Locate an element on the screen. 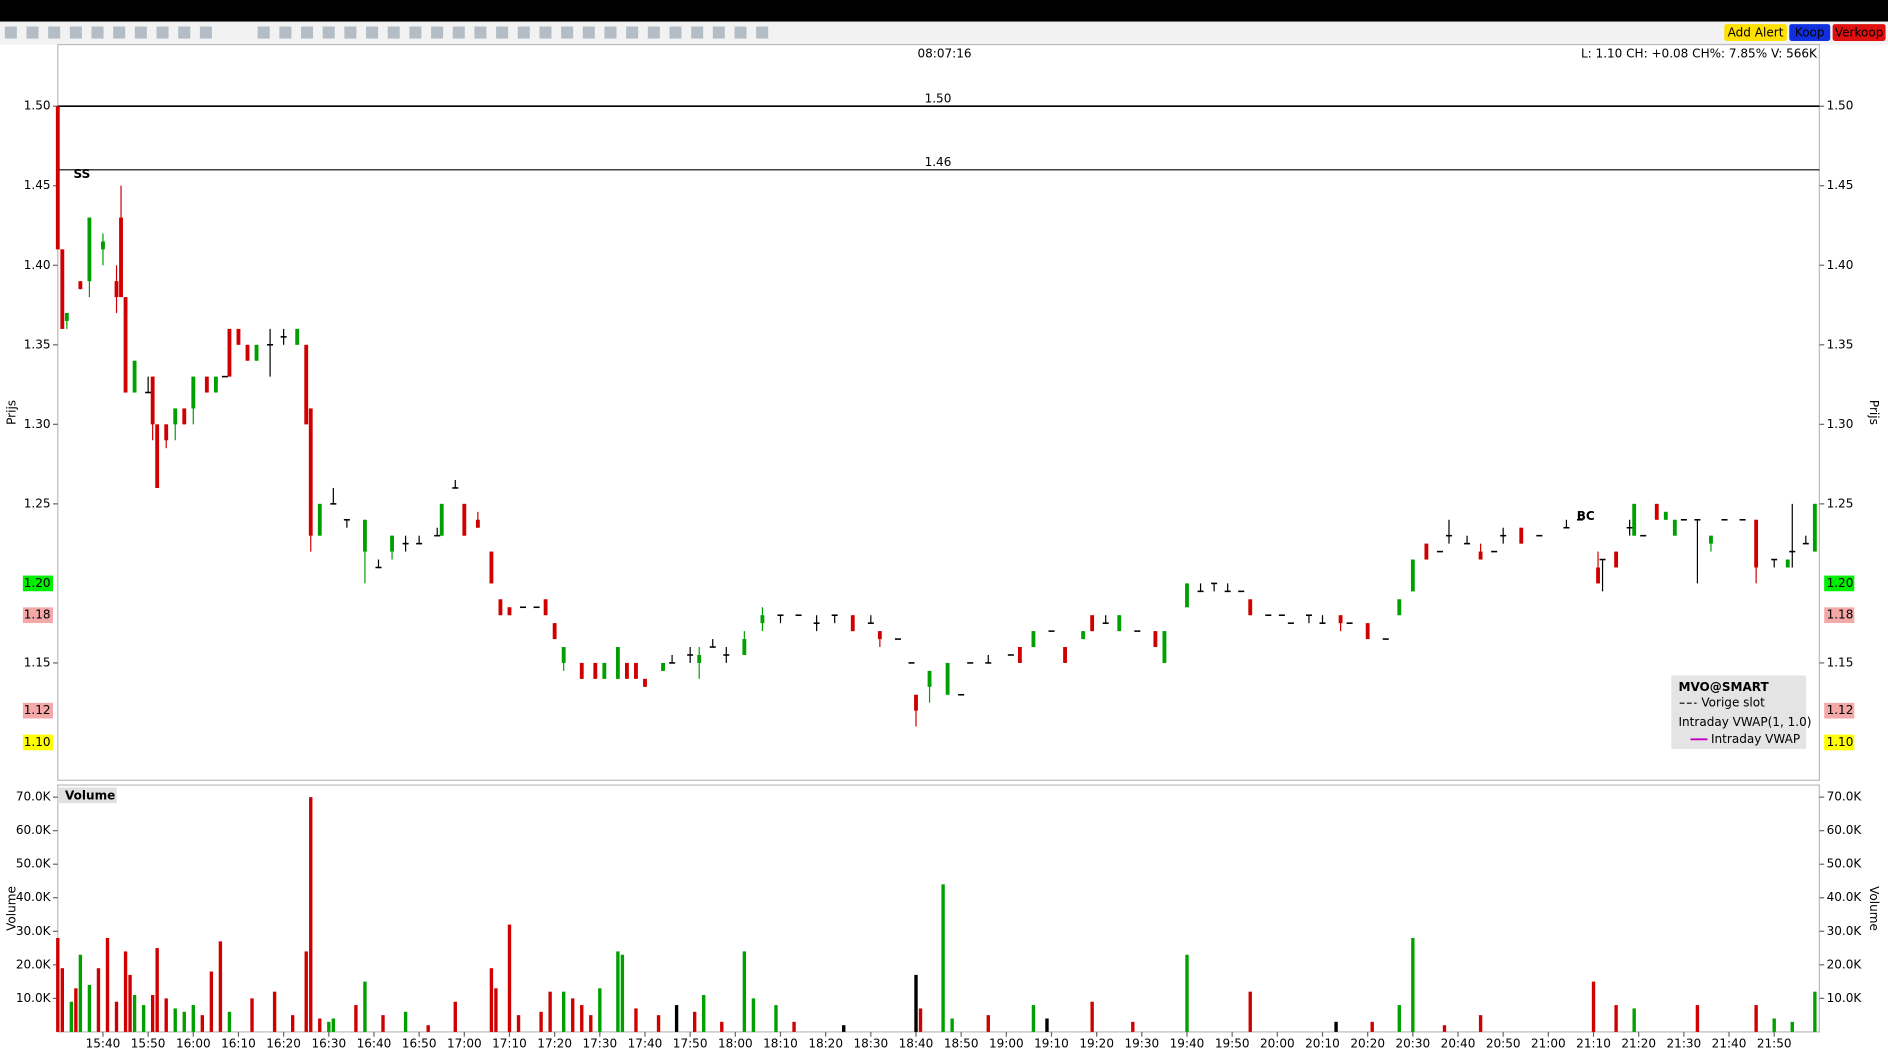 The width and height of the screenshot is (1888, 1056). price-marker-label: 1.18 is located at coordinates (37, 615).